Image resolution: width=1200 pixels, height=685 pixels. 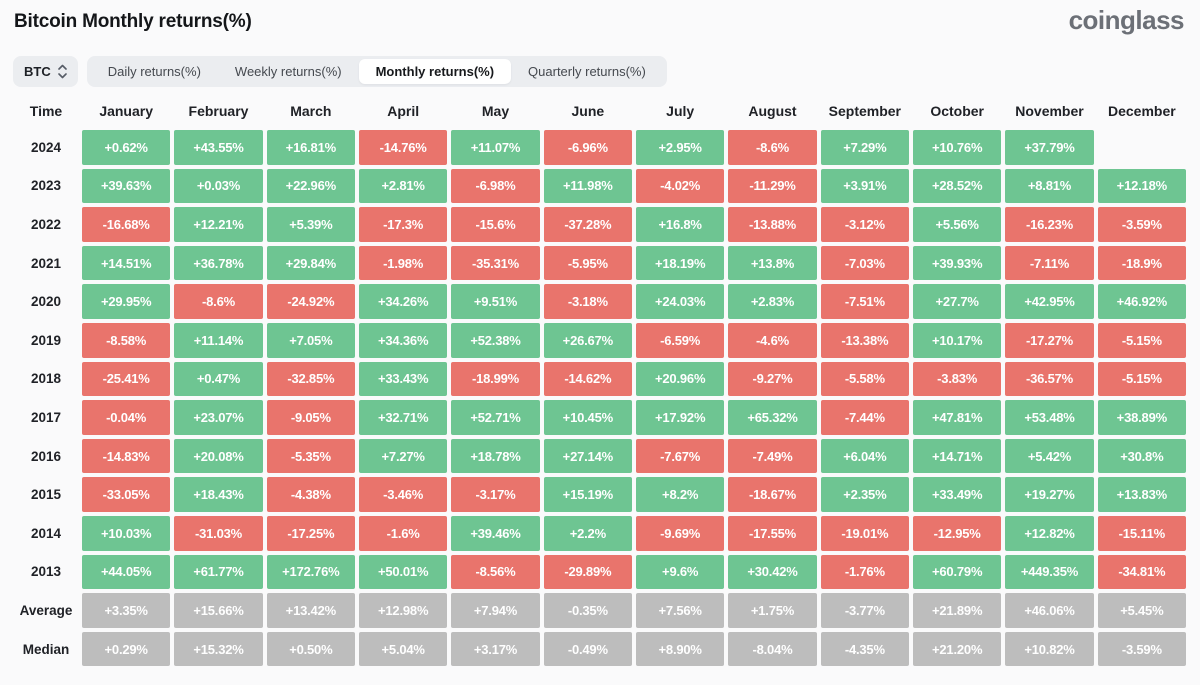 What do you see at coordinates (864, 649) in the screenshot?
I see `return-cell: -4.35%` at bounding box center [864, 649].